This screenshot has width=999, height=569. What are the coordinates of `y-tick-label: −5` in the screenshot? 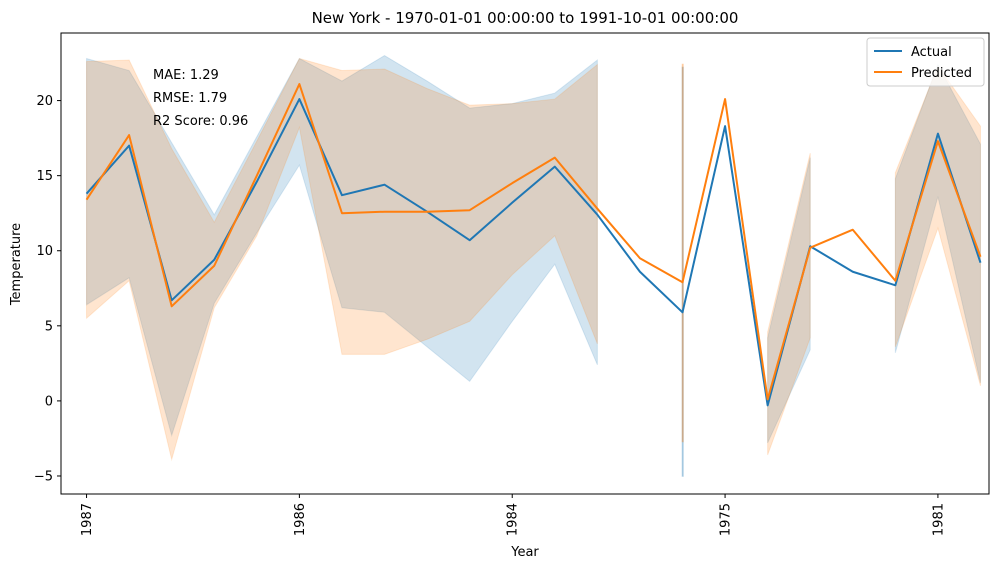 It's located at (43, 476).